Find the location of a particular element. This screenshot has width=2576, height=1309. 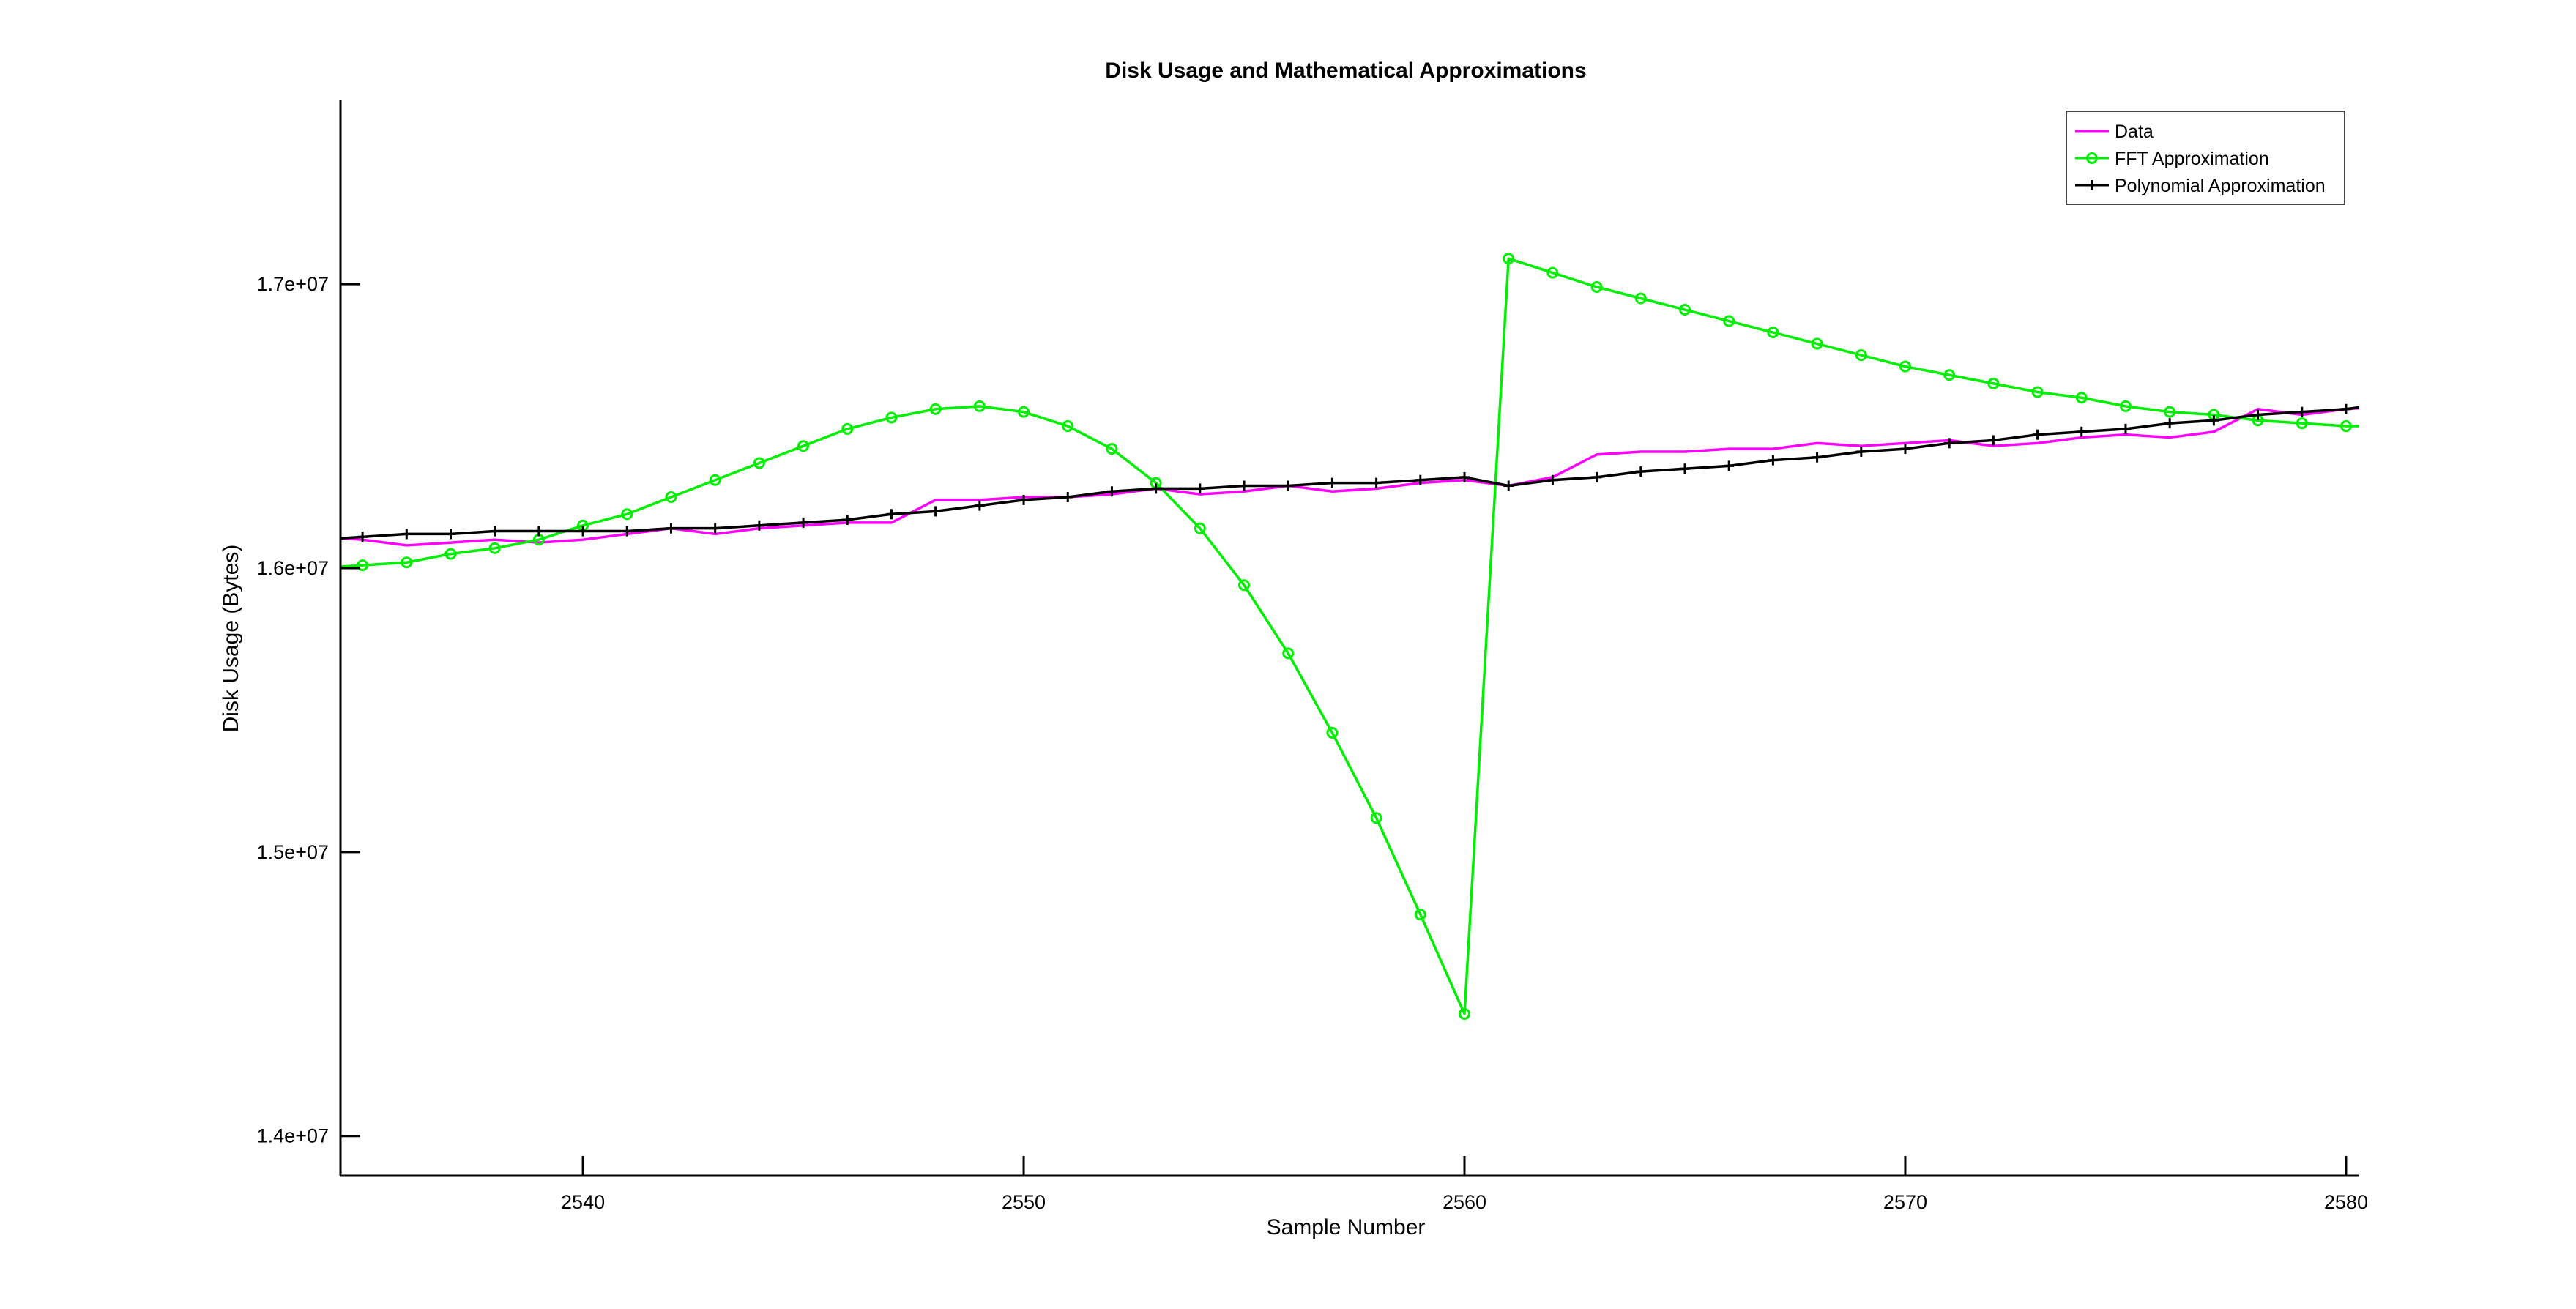

series-line-data is located at coordinates (1349, 476).